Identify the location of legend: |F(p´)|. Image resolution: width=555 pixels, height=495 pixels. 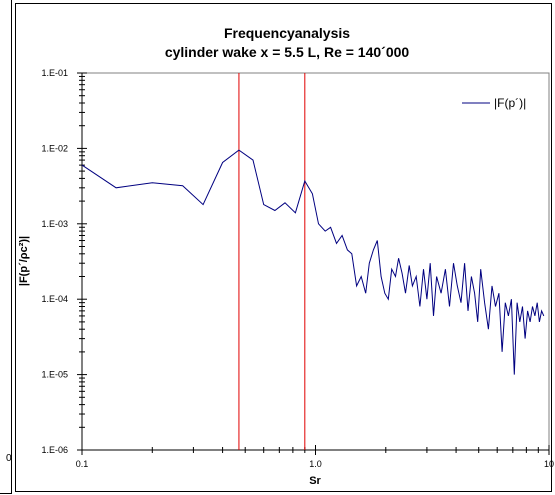
(494, 103).